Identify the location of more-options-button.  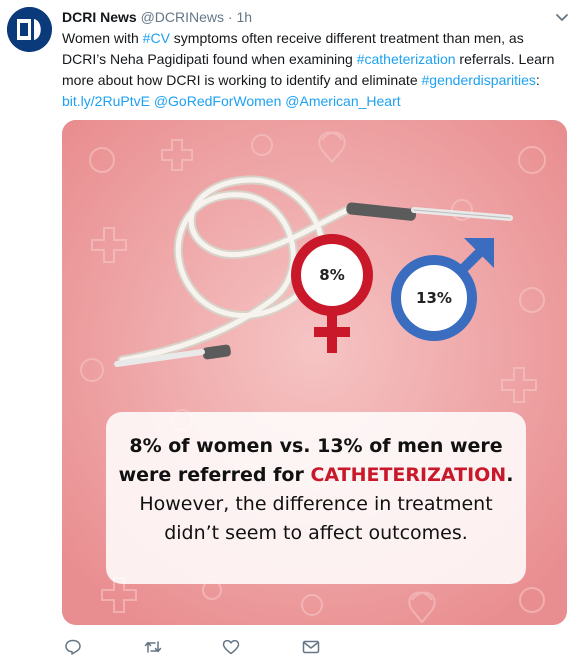
(562, 17).